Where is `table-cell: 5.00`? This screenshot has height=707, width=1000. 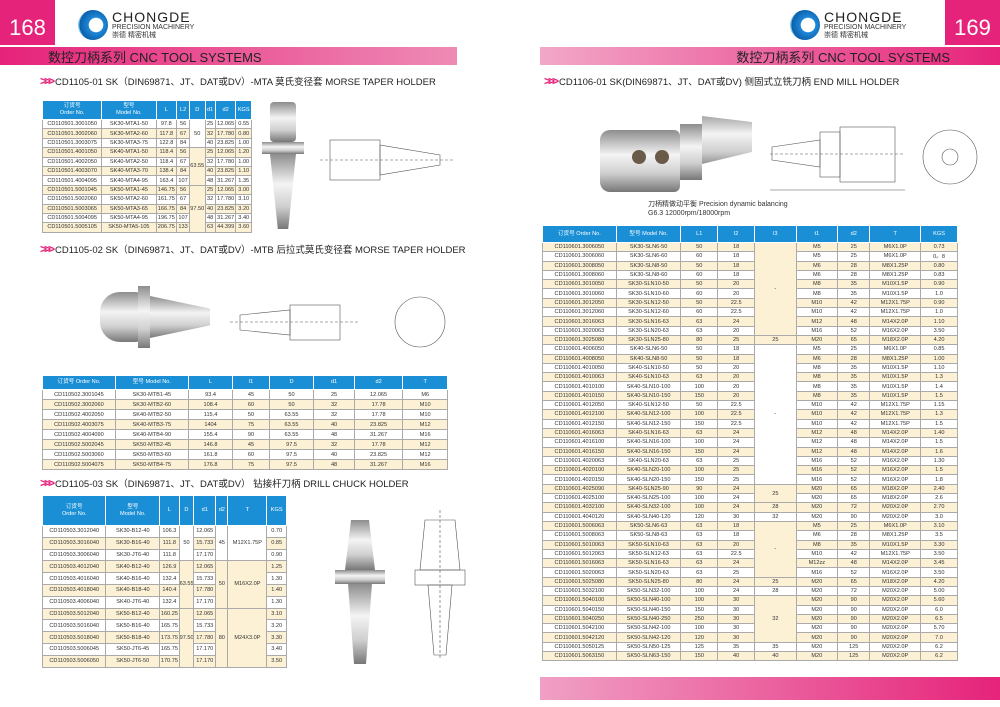 table-cell: 5.00 is located at coordinates (939, 591).